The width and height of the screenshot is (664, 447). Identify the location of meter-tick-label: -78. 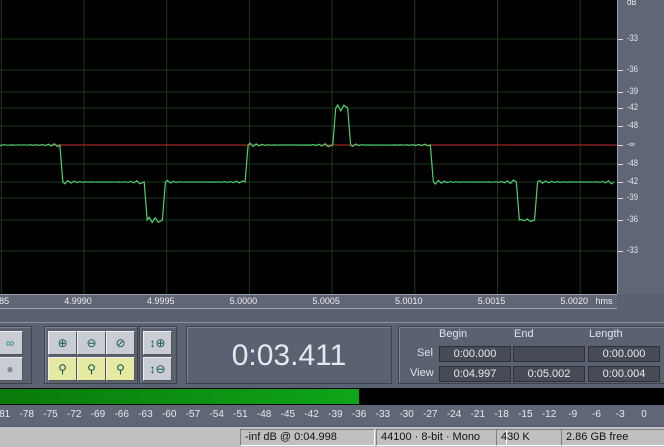
(26, 414).